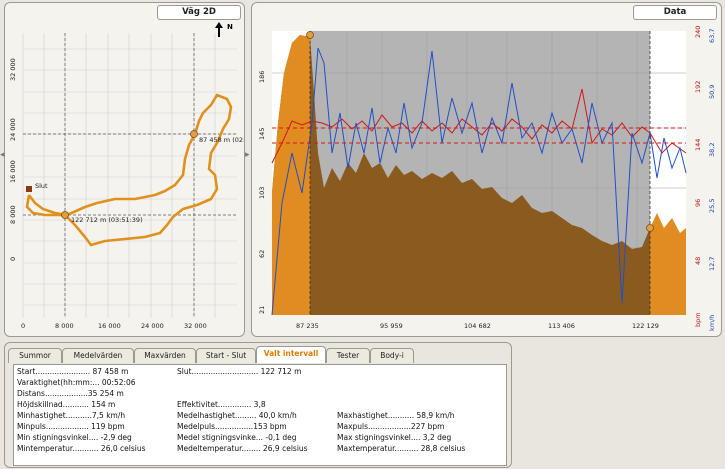 Image resolution: width=725 pixels, height=469 pixels. What do you see at coordinates (698, 31) in the screenshot?
I see `bpm-tick-0: 240` at bounding box center [698, 31].